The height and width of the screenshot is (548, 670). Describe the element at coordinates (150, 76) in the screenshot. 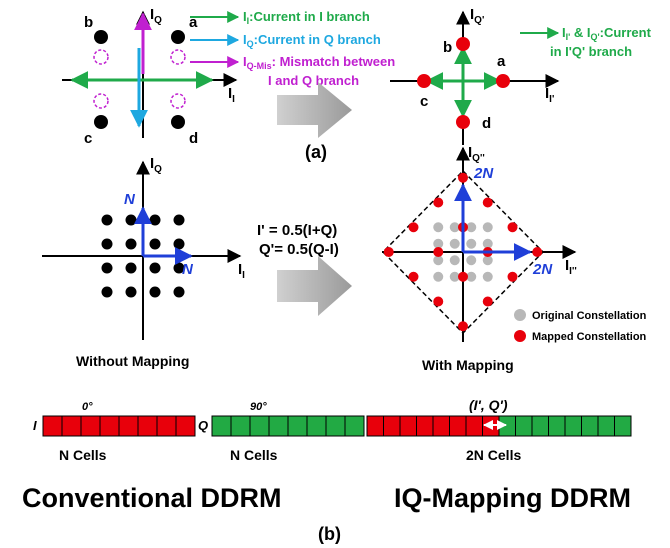

I see `panel-a-left-constellation: b a c d IQ II` at that location.